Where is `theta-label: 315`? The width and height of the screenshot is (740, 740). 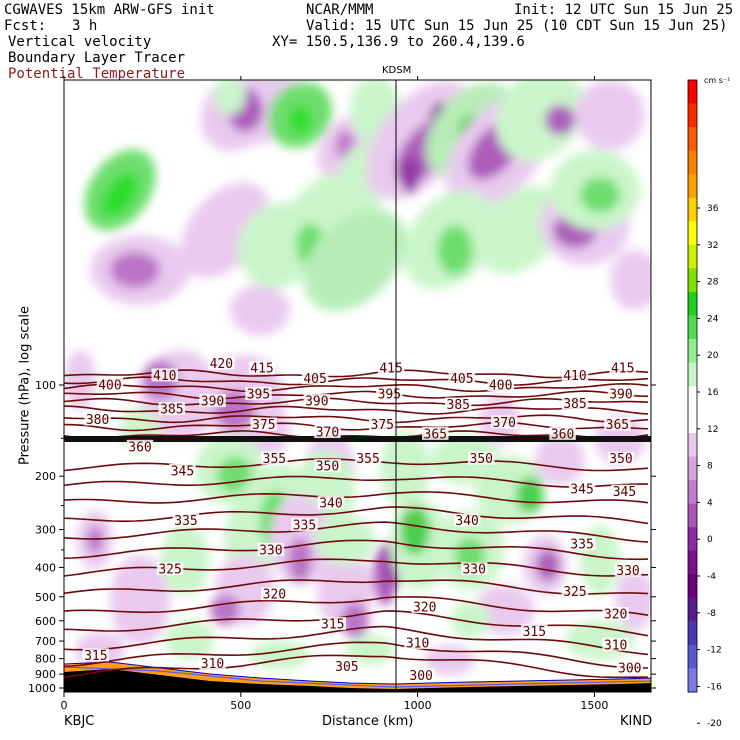
theta-label: 315 is located at coordinates (332, 625).